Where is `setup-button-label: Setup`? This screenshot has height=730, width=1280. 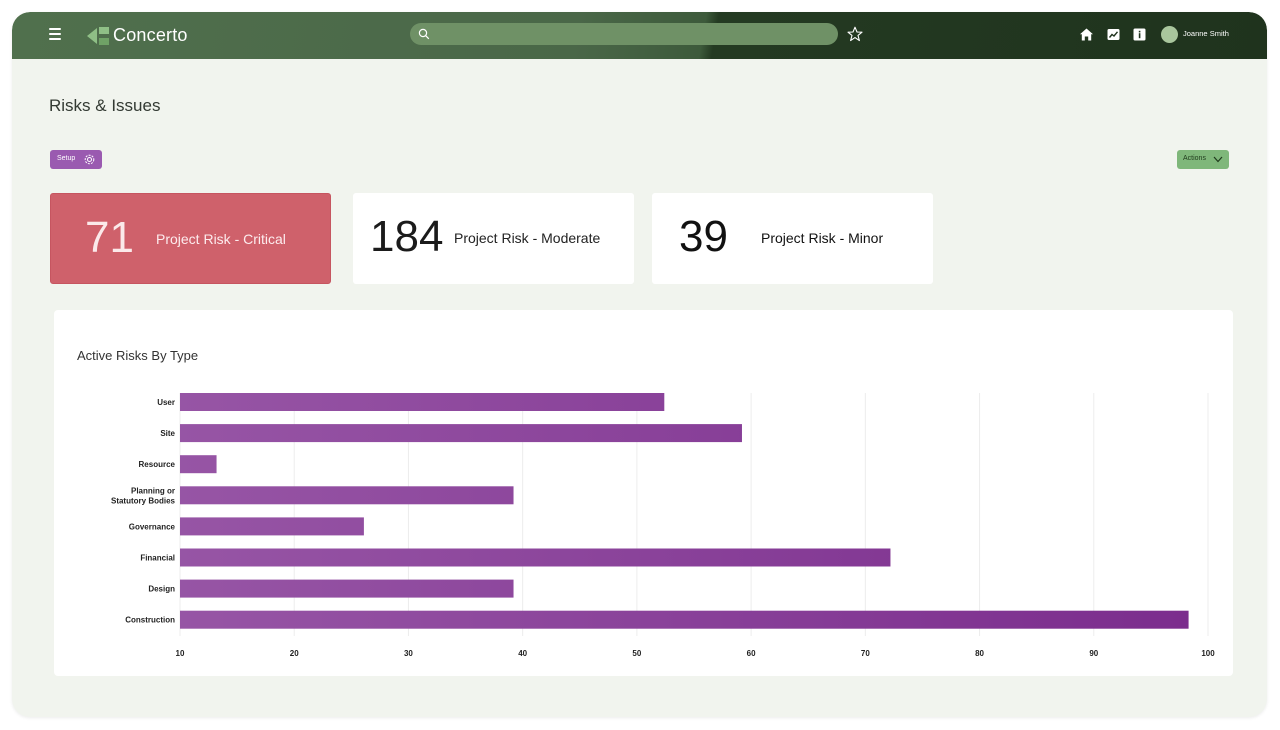
setup-button-label: Setup is located at coordinates (66, 158).